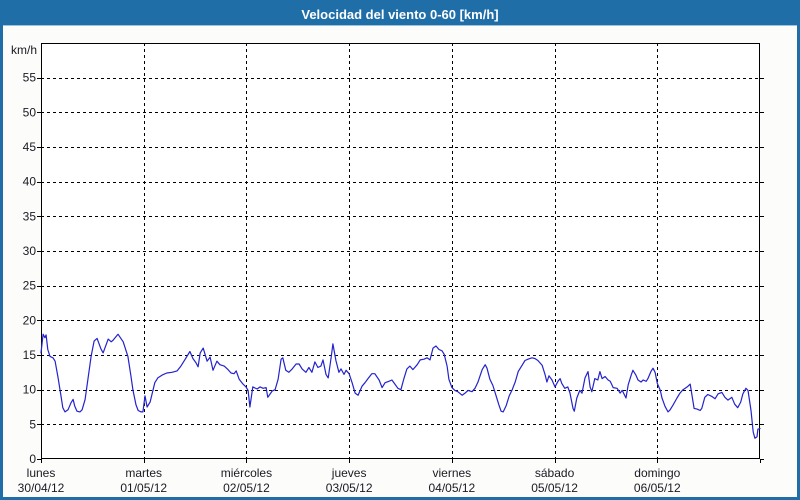 This screenshot has height=500, width=800. What do you see at coordinates (554, 488) in the screenshot?
I see `x-day-date-label: 05/05/12` at bounding box center [554, 488].